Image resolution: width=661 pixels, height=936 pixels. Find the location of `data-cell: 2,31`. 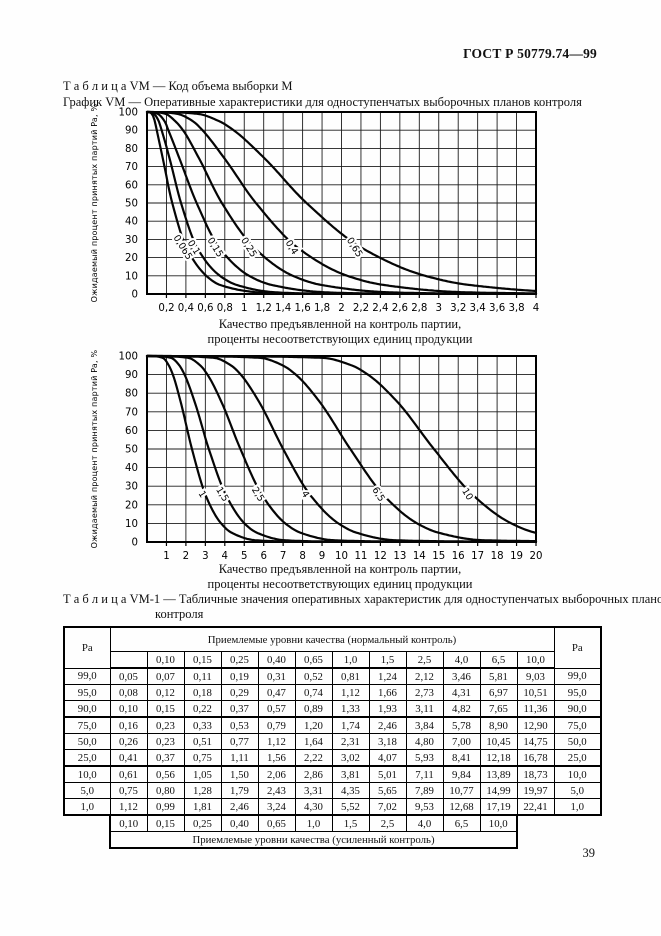

data-cell: 2,31 is located at coordinates (350, 741).